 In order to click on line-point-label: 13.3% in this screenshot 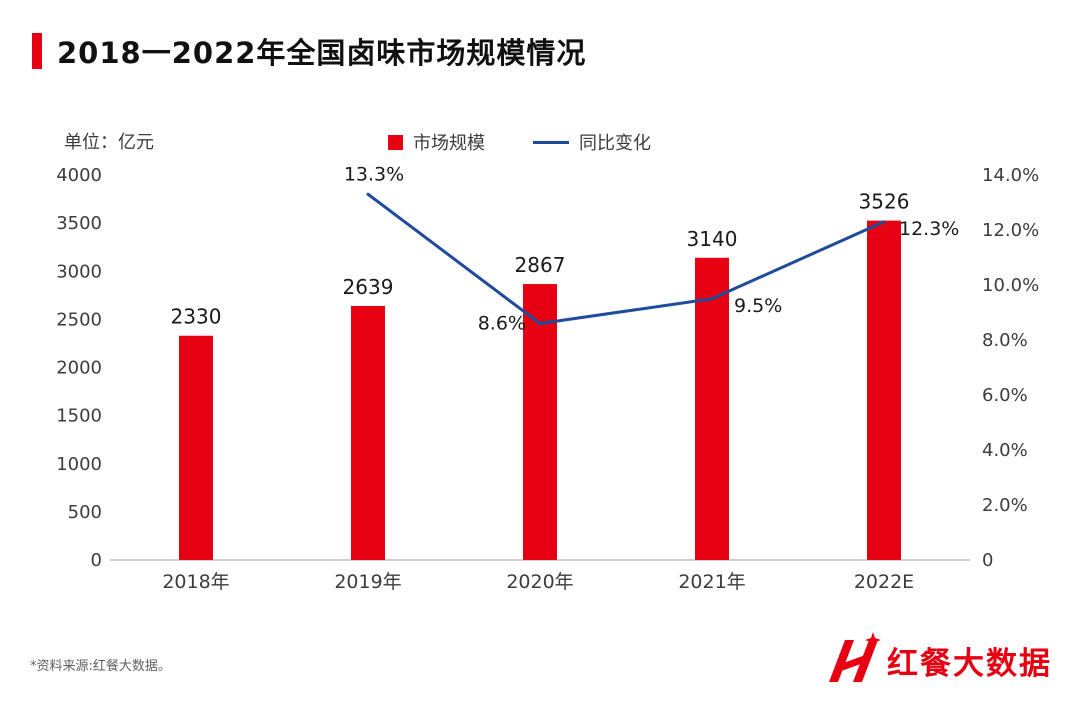, I will do `click(374, 174)`.